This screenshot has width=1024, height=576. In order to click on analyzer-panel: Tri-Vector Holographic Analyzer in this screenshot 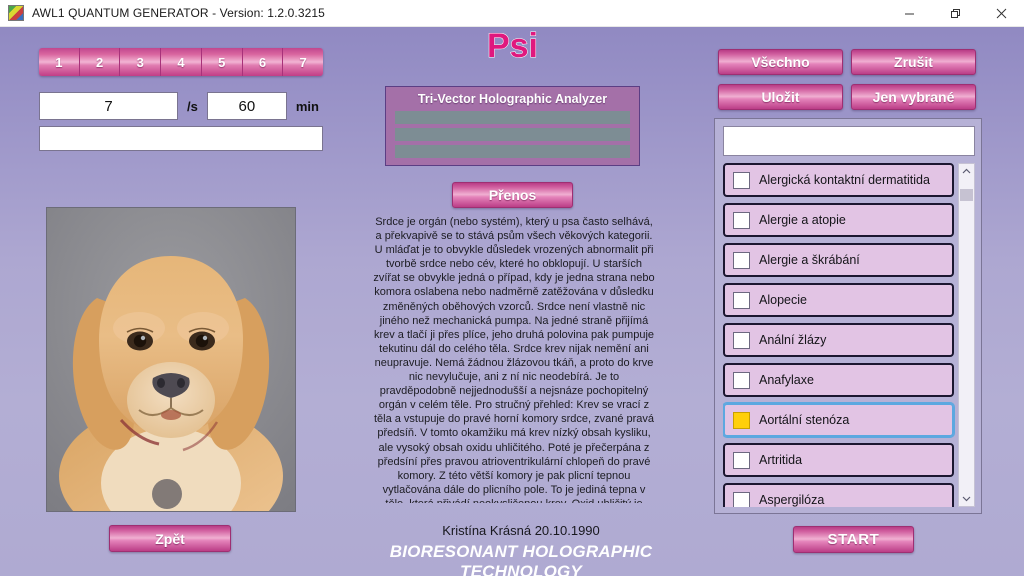, I will do `click(512, 126)`.